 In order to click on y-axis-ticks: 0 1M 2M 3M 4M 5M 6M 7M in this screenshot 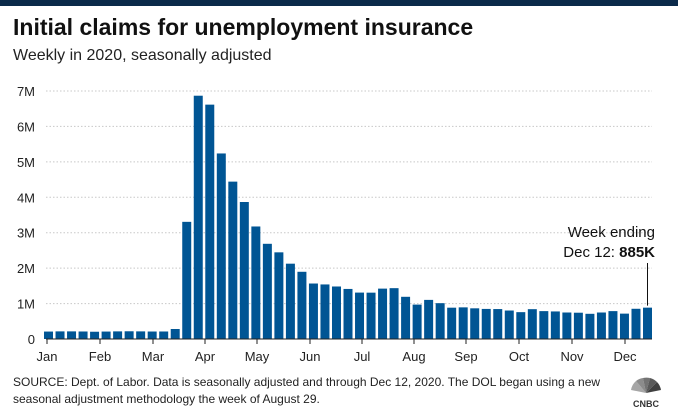, I will do `click(26, 215)`.